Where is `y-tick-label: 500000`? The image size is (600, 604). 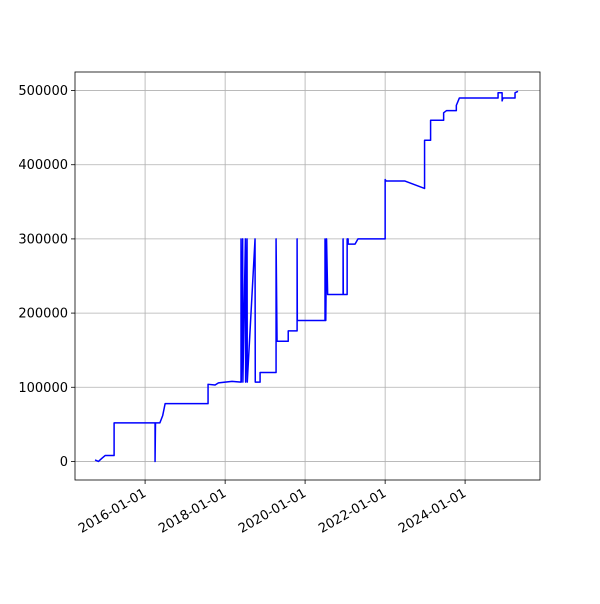 y-tick-label: 500000 is located at coordinates (43, 91).